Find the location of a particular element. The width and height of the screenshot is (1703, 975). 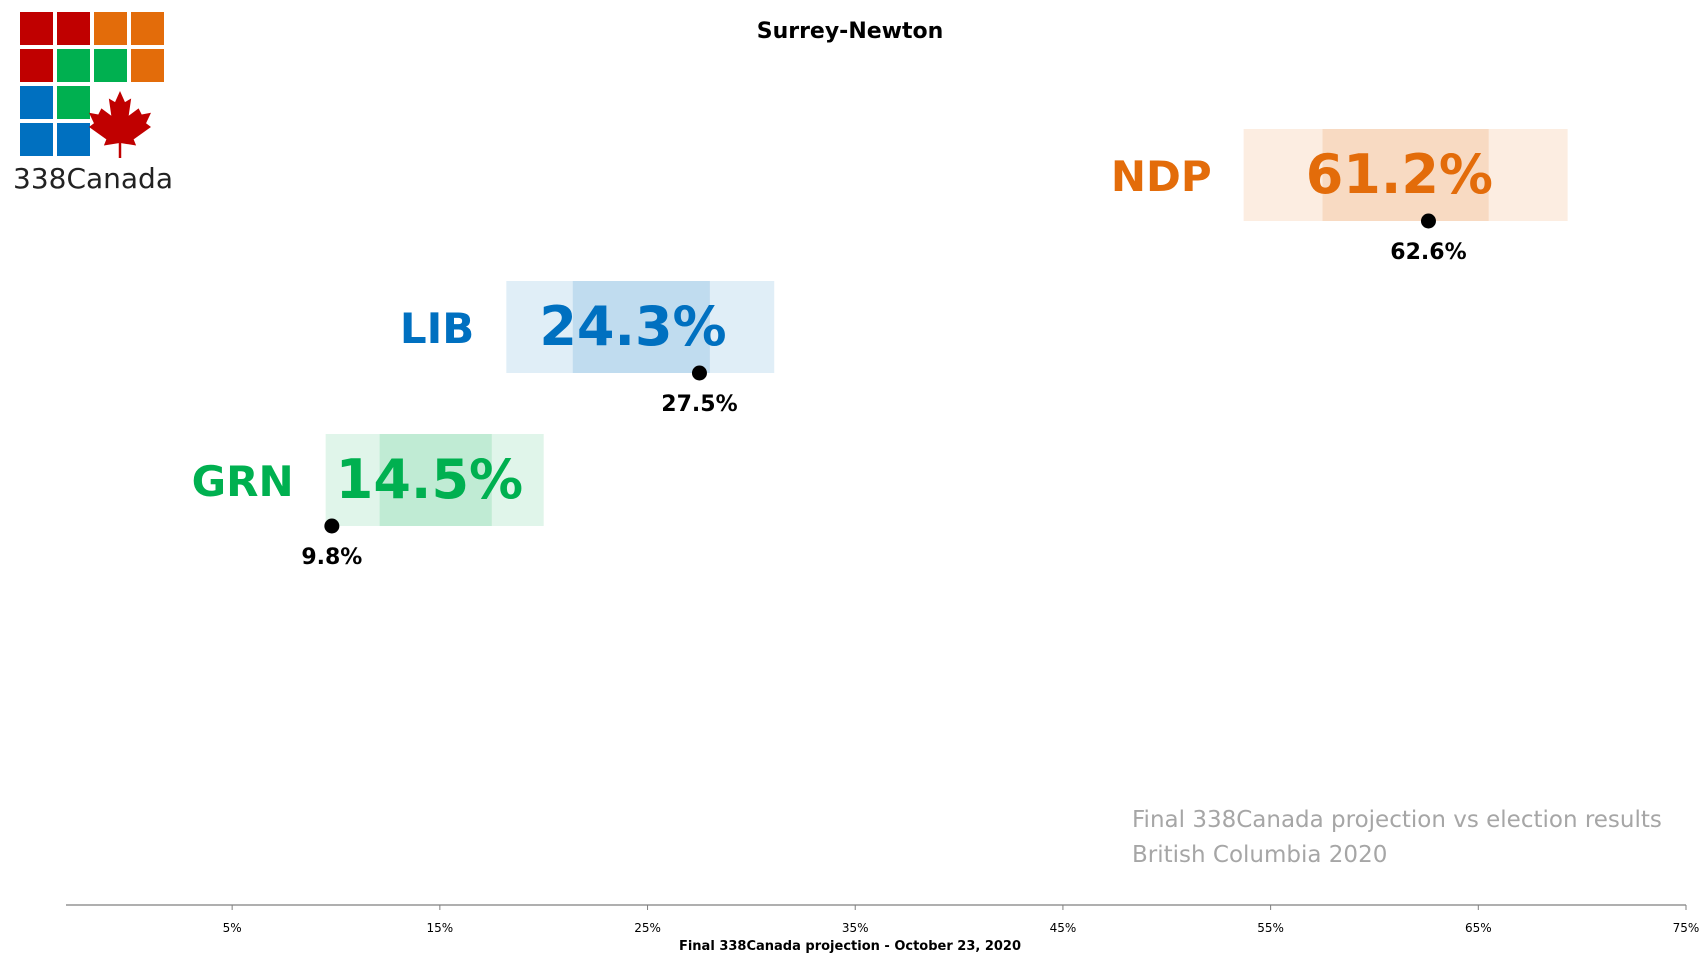

result-label: 9.8% is located at coordinates (331, 557).